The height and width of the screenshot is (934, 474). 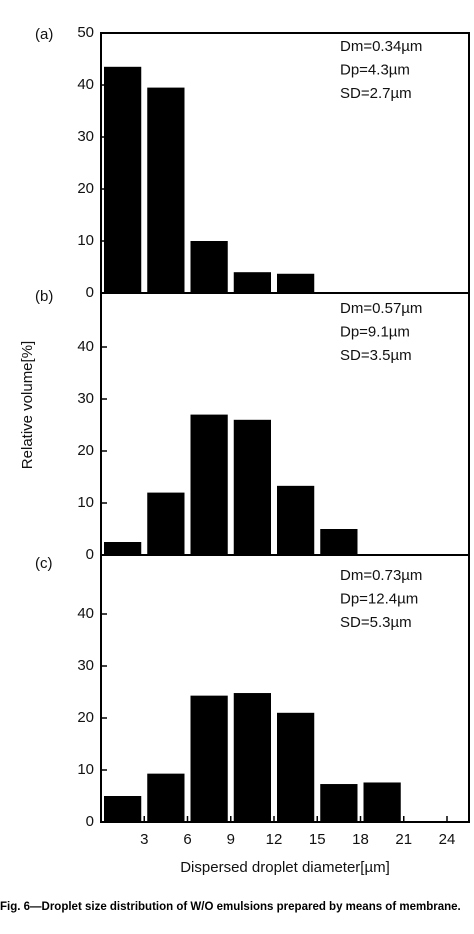 I want to click on x-tick-label: 15, so click(x=317, y=839).